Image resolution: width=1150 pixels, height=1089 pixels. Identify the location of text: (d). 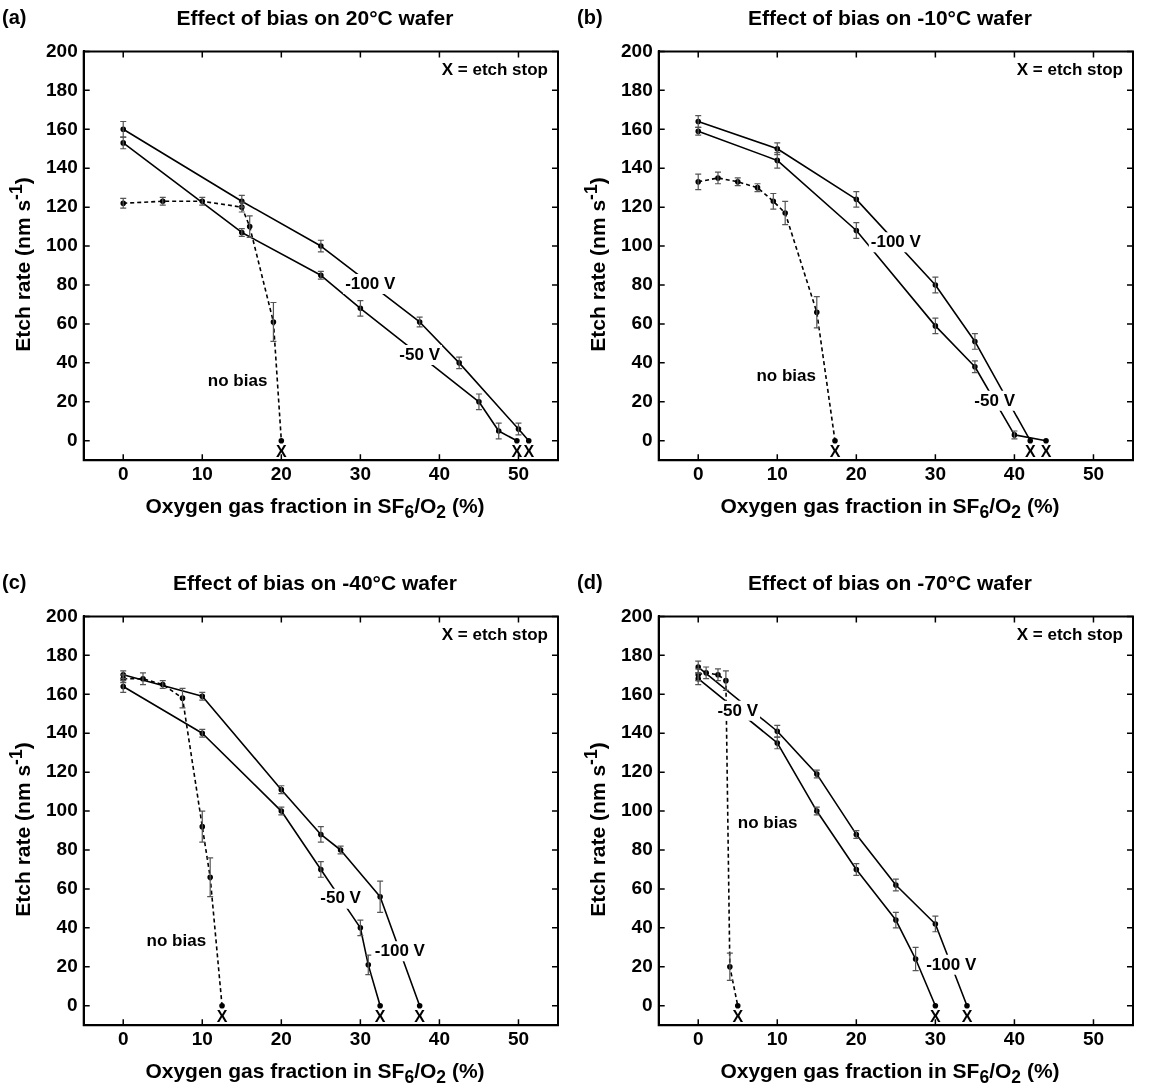
(590, 582).